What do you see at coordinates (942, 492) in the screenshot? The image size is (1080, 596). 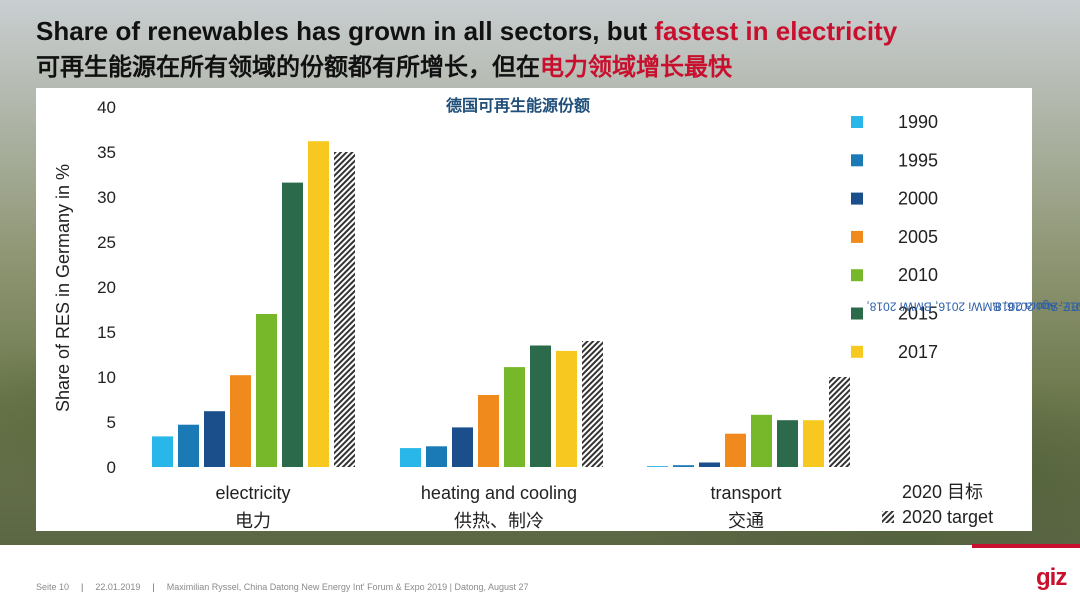 I see `legend-target-label-zh: 2020 目标` at bounding box center [942, 492].